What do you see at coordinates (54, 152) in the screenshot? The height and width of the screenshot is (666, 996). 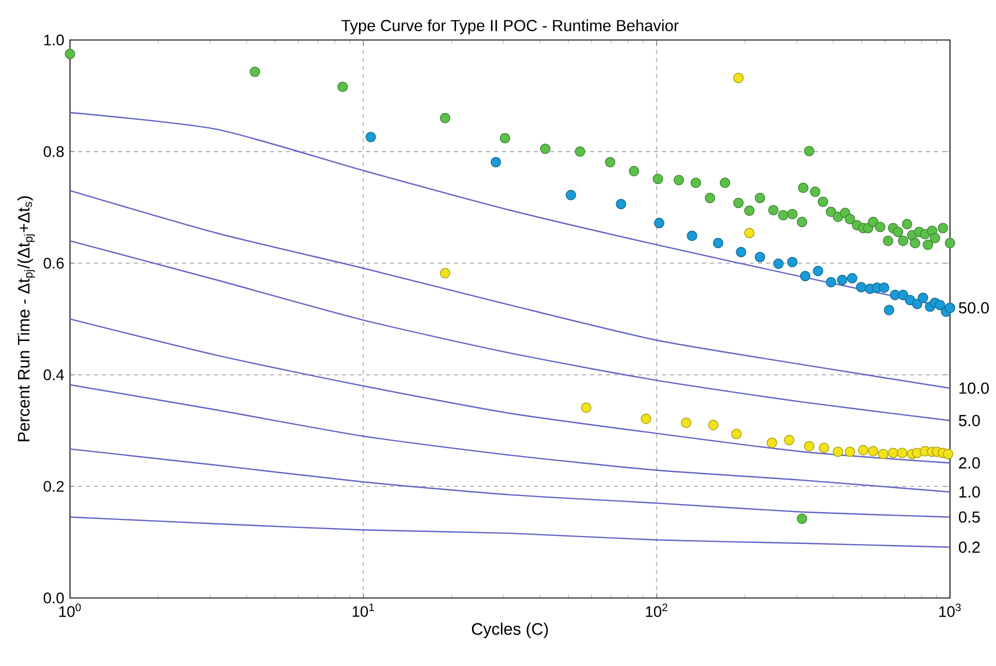 I see `y-tick-label: 0.8` at bounding box center [54, 152].